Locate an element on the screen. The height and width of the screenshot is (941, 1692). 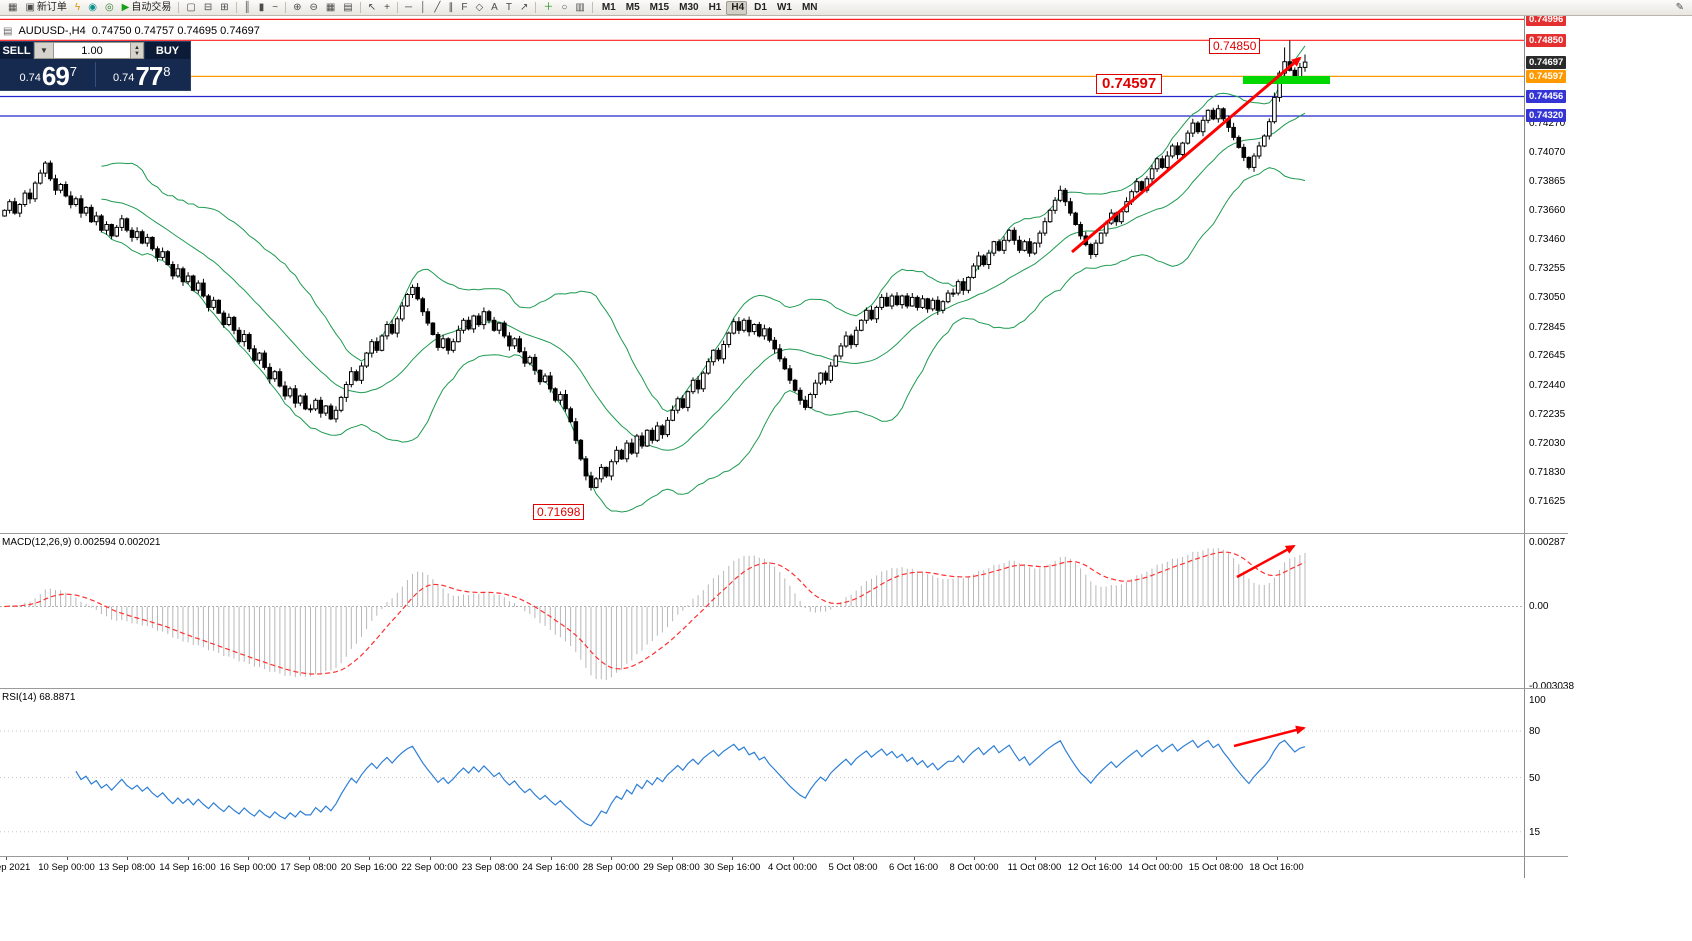
macd-axis-min: -0.003038 is located at coordinates (1552, 686).